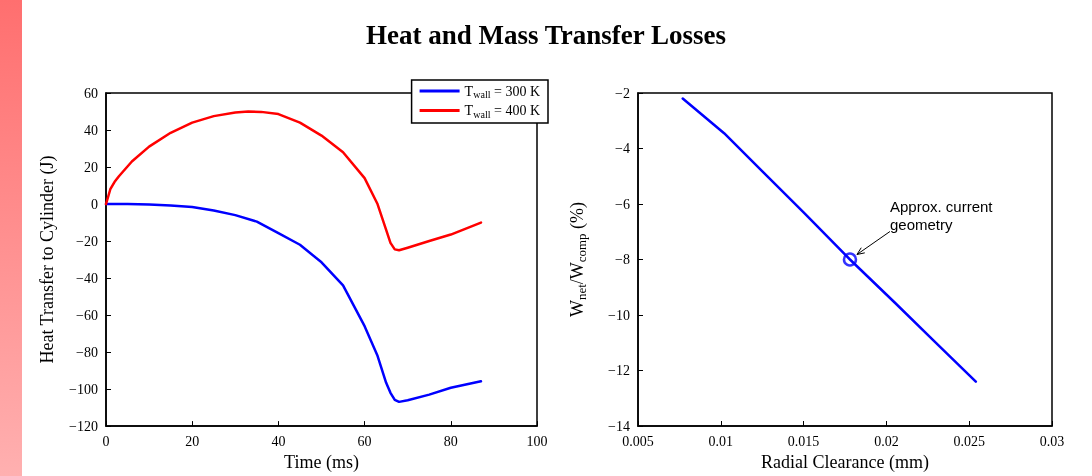  Describe the element at coordinates (83, 389) in the screenshot. I see `y-tick-label: −100` at that location.